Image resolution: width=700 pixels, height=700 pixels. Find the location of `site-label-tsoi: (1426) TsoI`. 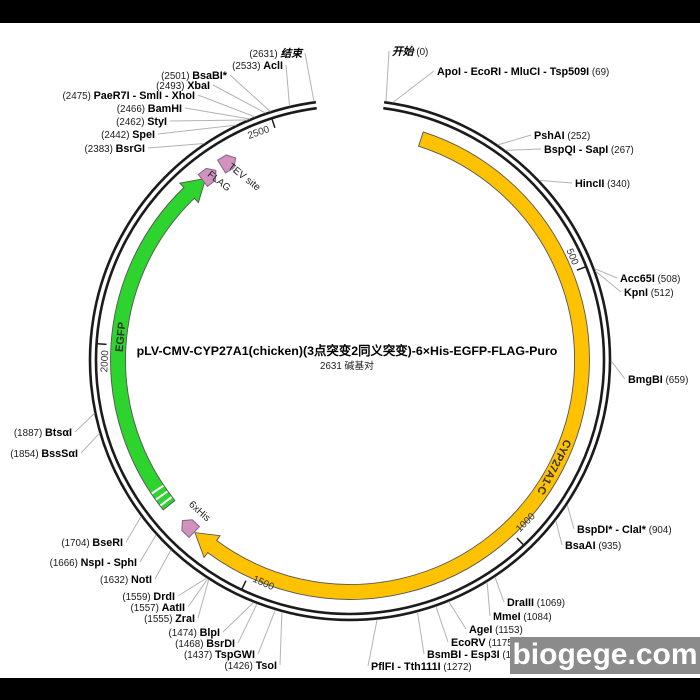

site-label-tsoi: (1426) TsoI is located at coordinates (251, 666).